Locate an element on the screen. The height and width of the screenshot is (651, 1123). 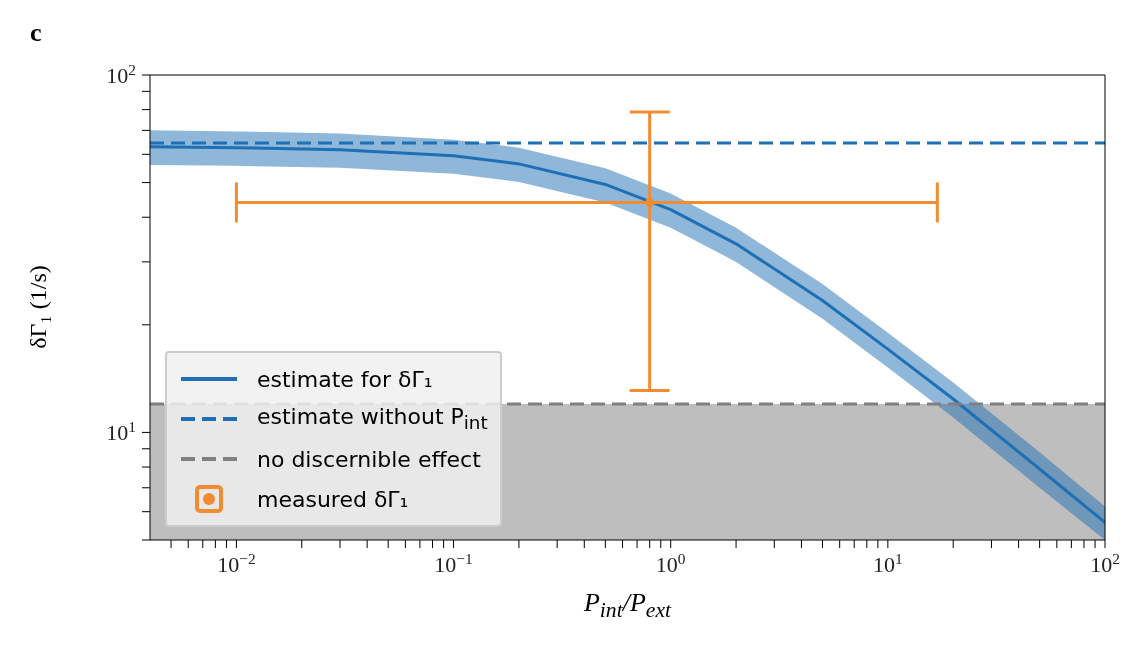
chart-title: c is located at coordinates (36, 33).